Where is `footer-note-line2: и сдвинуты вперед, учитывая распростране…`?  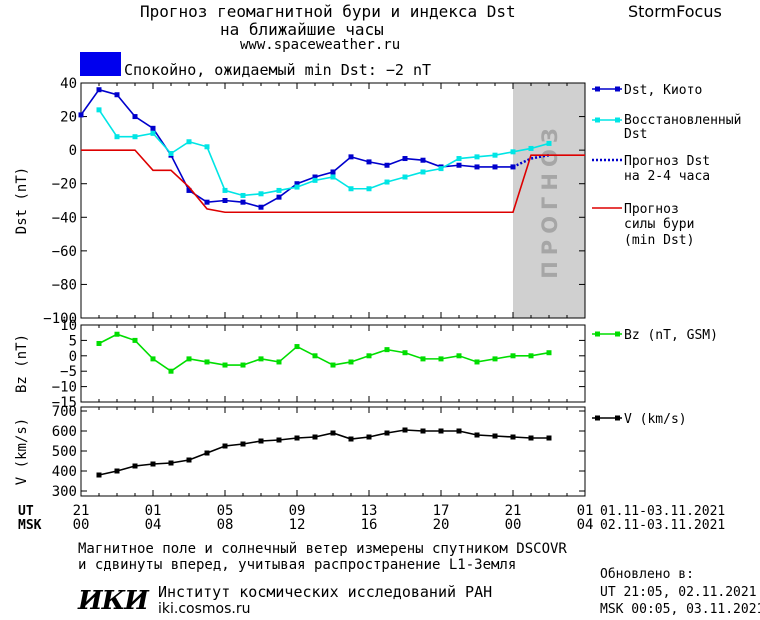
footer-note-line2: и сдвинуты вперед, учитывая распростране… is located at coordinates (297, 565).